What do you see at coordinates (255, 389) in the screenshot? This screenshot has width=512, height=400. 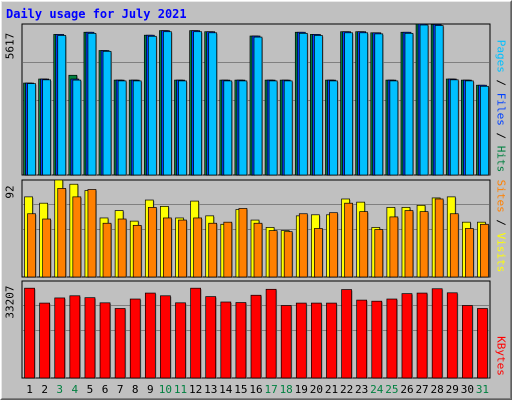 I see `day-label: 16` at bounding box center [255, 389].